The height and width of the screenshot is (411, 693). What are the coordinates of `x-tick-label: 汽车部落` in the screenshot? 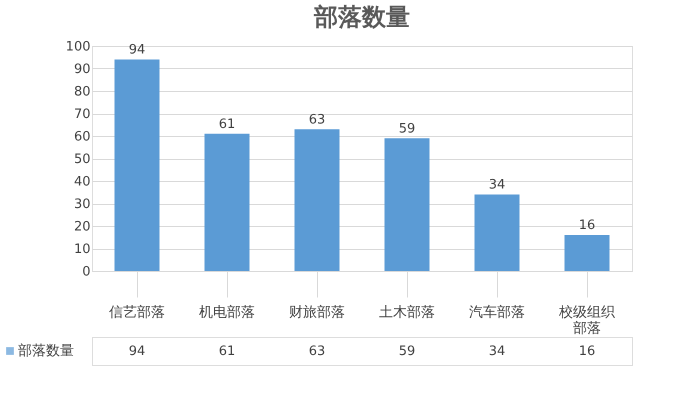 It's located at (497, 312).